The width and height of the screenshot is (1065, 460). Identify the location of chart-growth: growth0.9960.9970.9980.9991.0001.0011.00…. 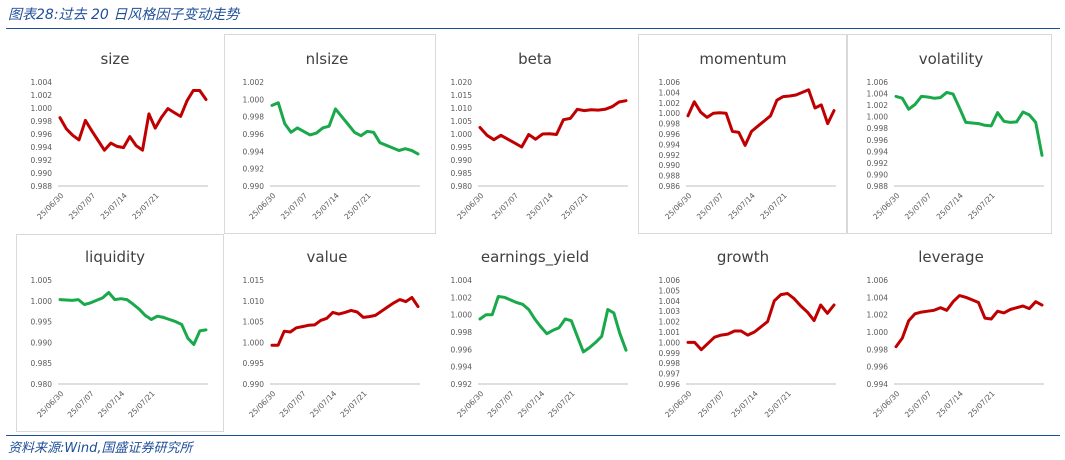
(747, 333).